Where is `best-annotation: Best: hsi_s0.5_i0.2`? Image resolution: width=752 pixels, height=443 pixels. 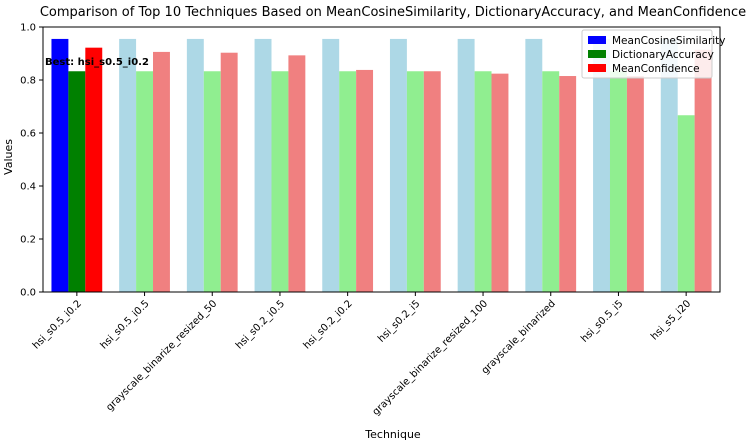 best-annotation: Best: hsi_s0.5_i0.2 is located at coordinates (97, 62).